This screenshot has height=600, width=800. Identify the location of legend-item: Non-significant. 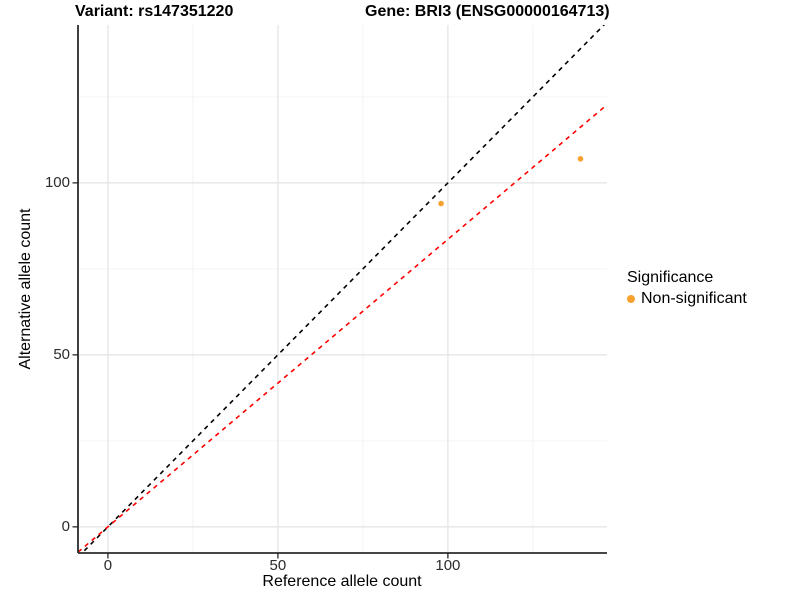
(687, 299).